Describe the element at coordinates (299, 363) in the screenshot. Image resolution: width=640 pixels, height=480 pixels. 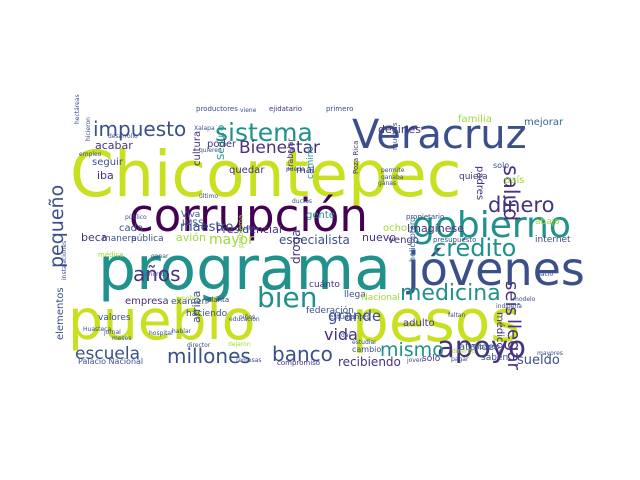
I see `cloud-word-85: compromiso` at that location.